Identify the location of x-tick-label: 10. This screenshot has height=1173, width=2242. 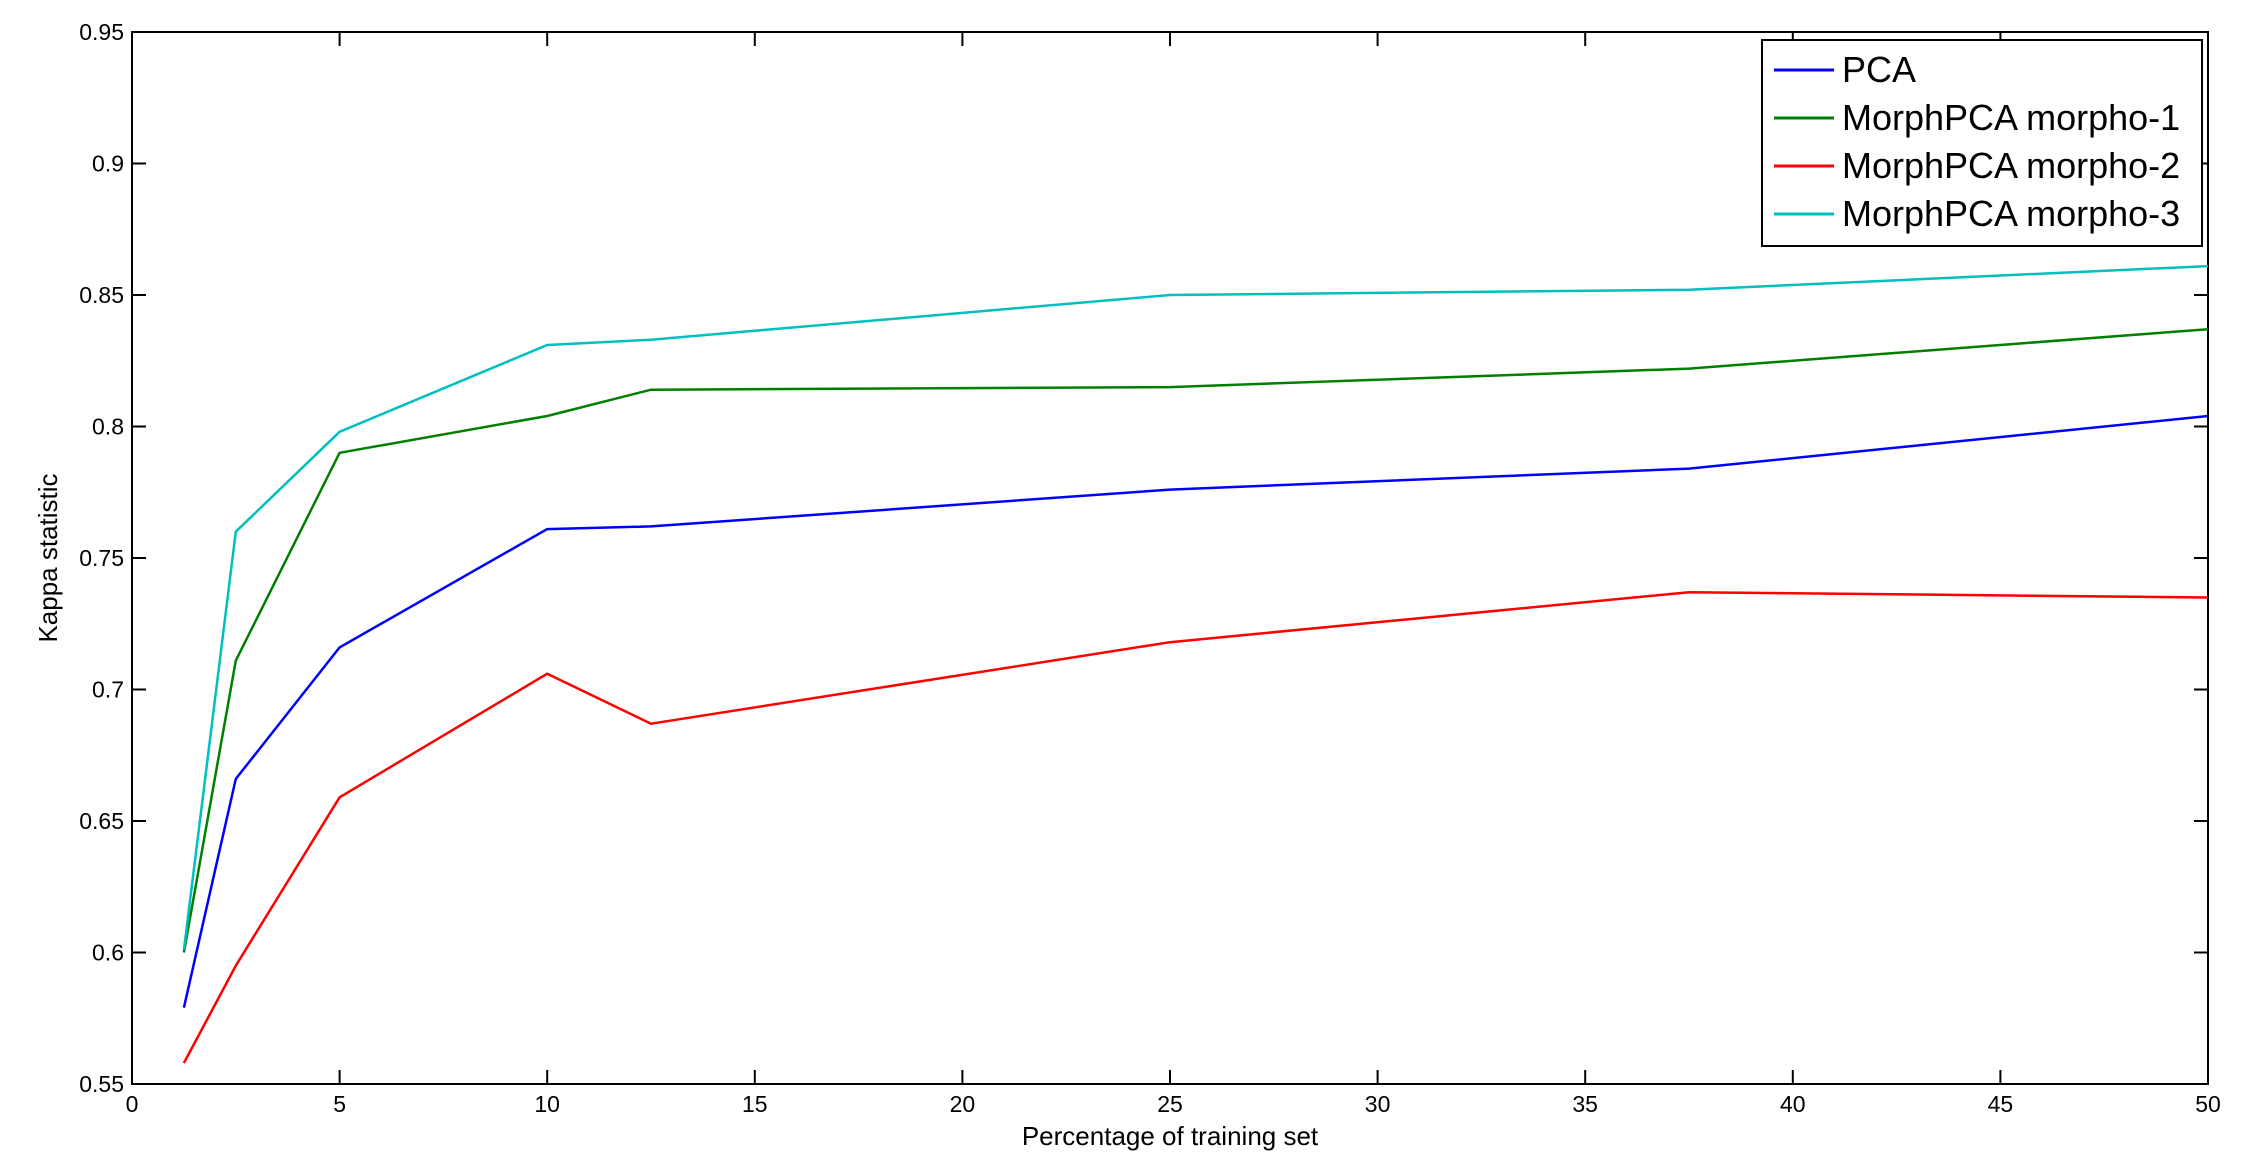
(547, 1104).